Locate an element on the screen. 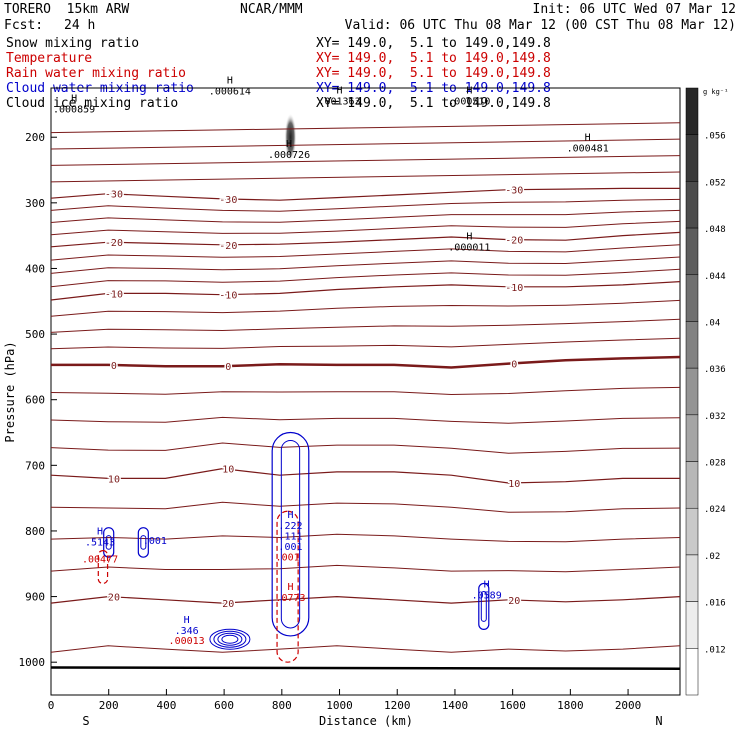  temperature-label: 0 is located at coordinates (514, 365).